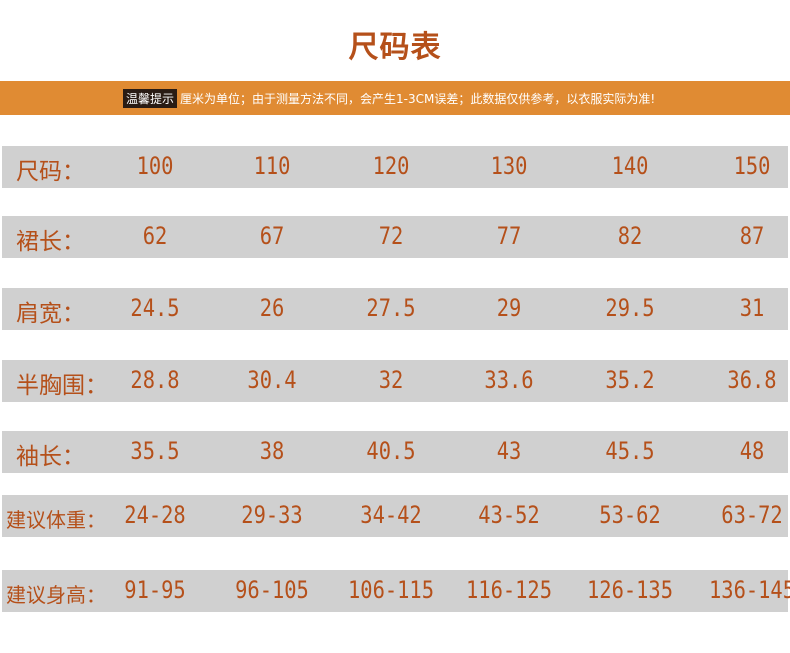 The width and height of the screenshot is (790, 653). I want to click on row-value: 63-72, so click(752, 515).